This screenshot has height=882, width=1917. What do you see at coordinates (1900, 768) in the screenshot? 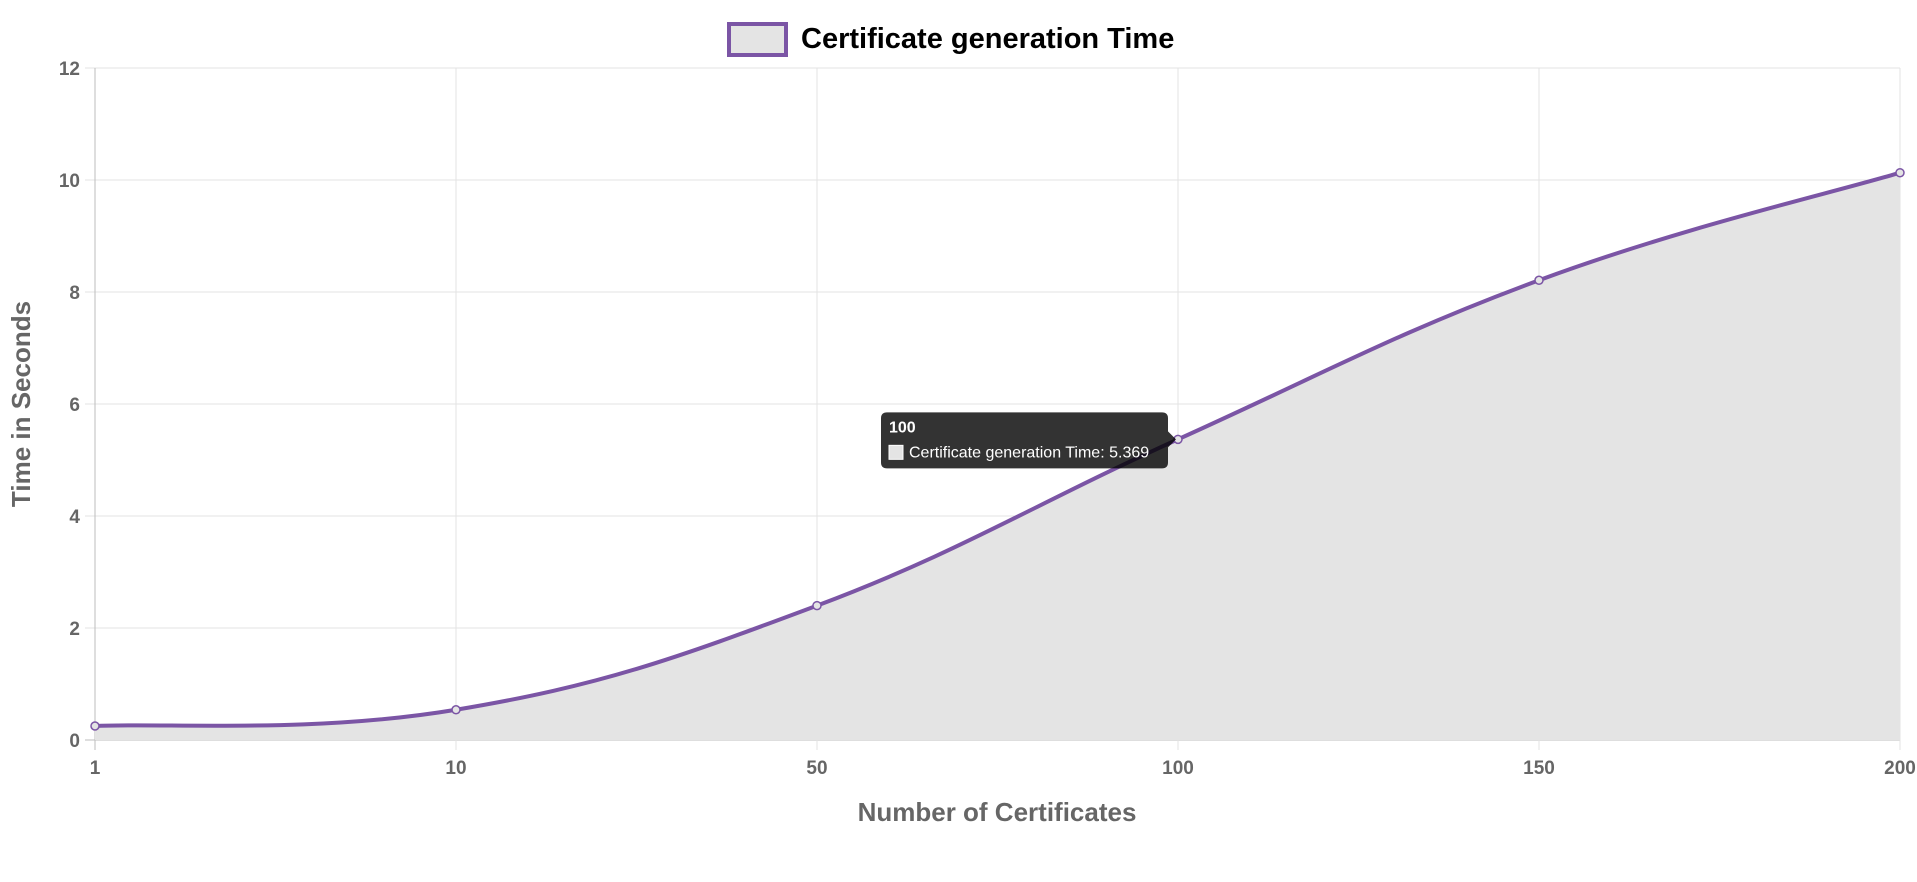
I see `x-tick-label: 200` at bounding box center [1900, 768].